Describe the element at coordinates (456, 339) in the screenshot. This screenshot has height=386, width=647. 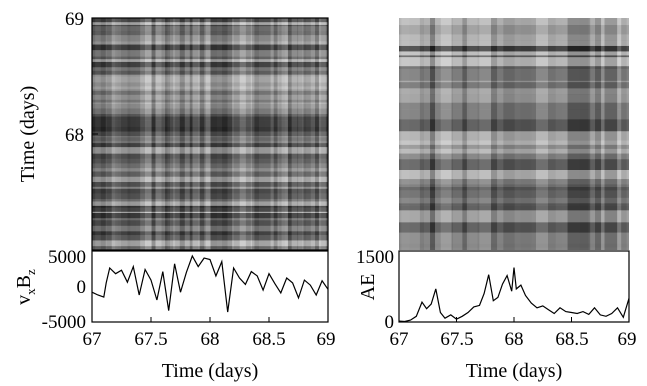
I see `right-x-tick-label-67-5: 67.5` at that location.